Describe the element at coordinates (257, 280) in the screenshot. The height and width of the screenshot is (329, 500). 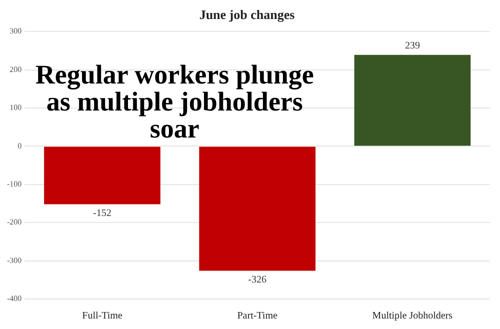
I see `data-label: -326` at that location.